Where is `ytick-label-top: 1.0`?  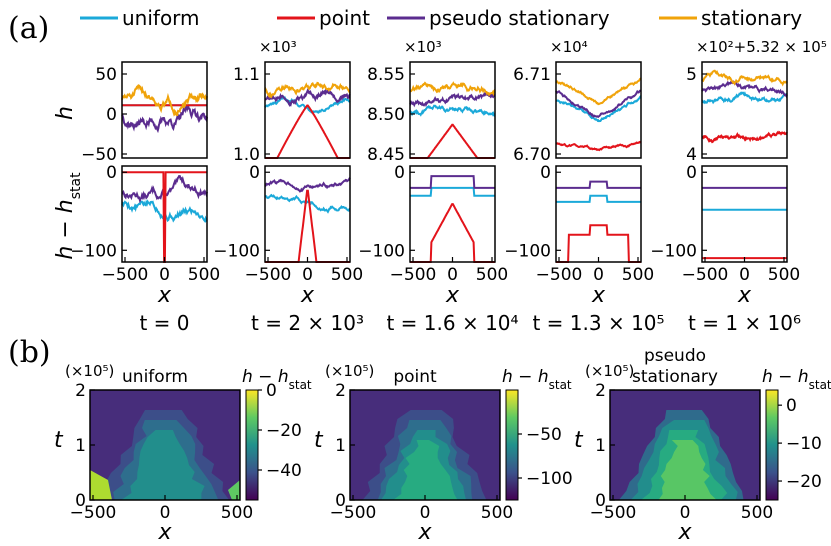
ytick-label-top: 1.0 is located at coordinates (246, 155).